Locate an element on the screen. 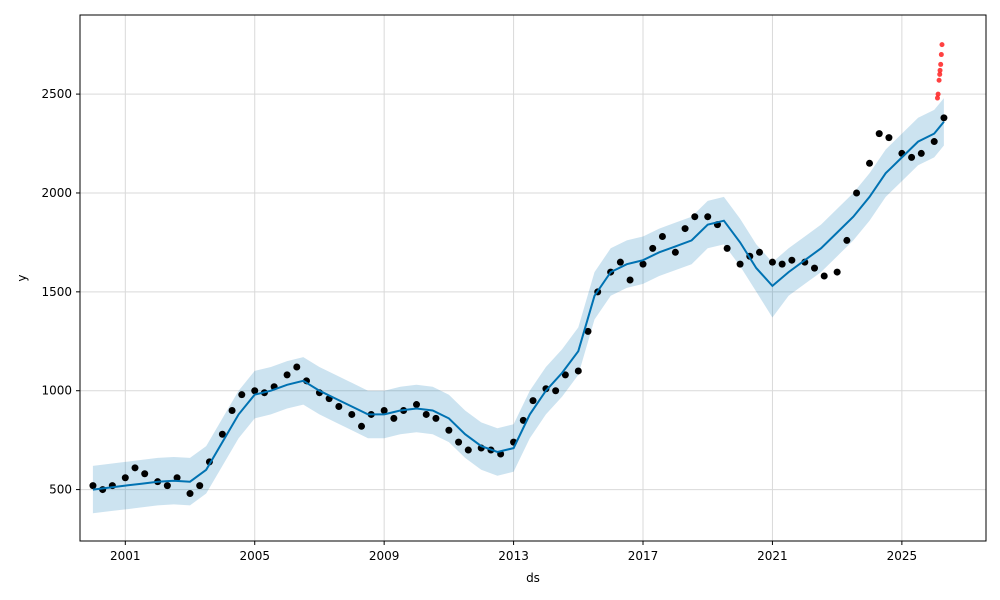 The height and width of the screenshot is (600, 1000). y-tick-label: 2000 is located at coordinates (56, 193).